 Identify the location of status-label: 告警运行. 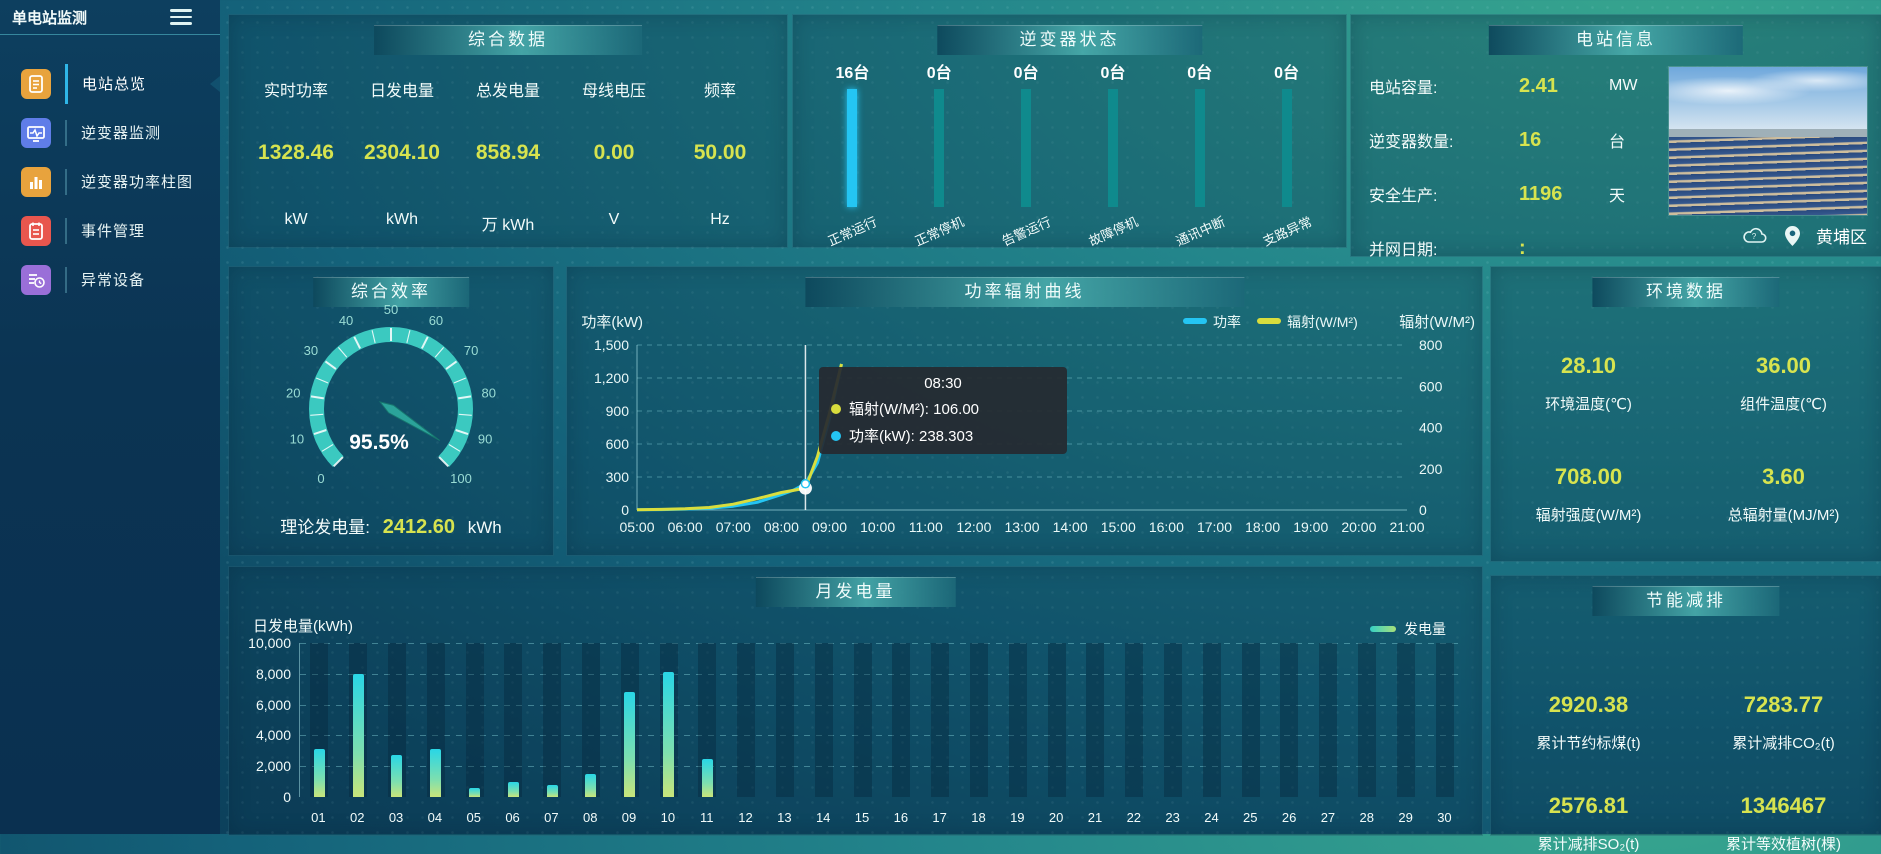
(1026, 231).